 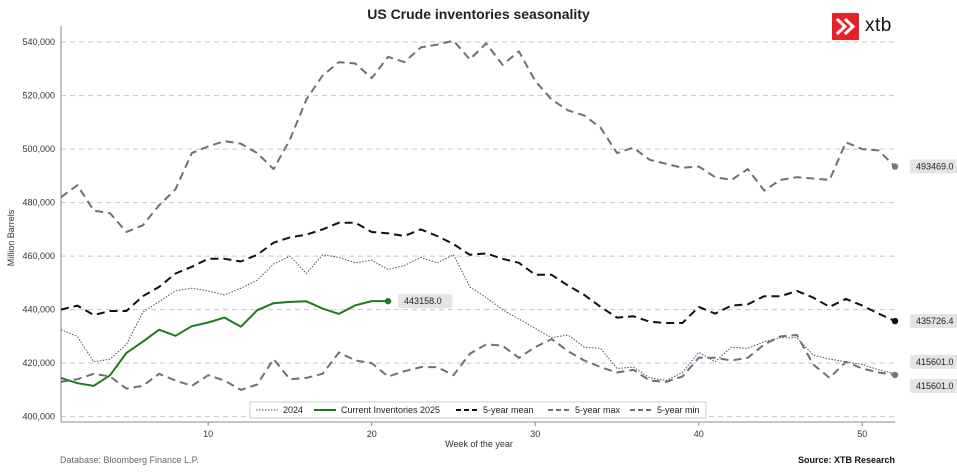 What do you see at coordinates (208, 434) in the screenshot?
I see `x-tick-label: 10` at bounding box center [208, 434].